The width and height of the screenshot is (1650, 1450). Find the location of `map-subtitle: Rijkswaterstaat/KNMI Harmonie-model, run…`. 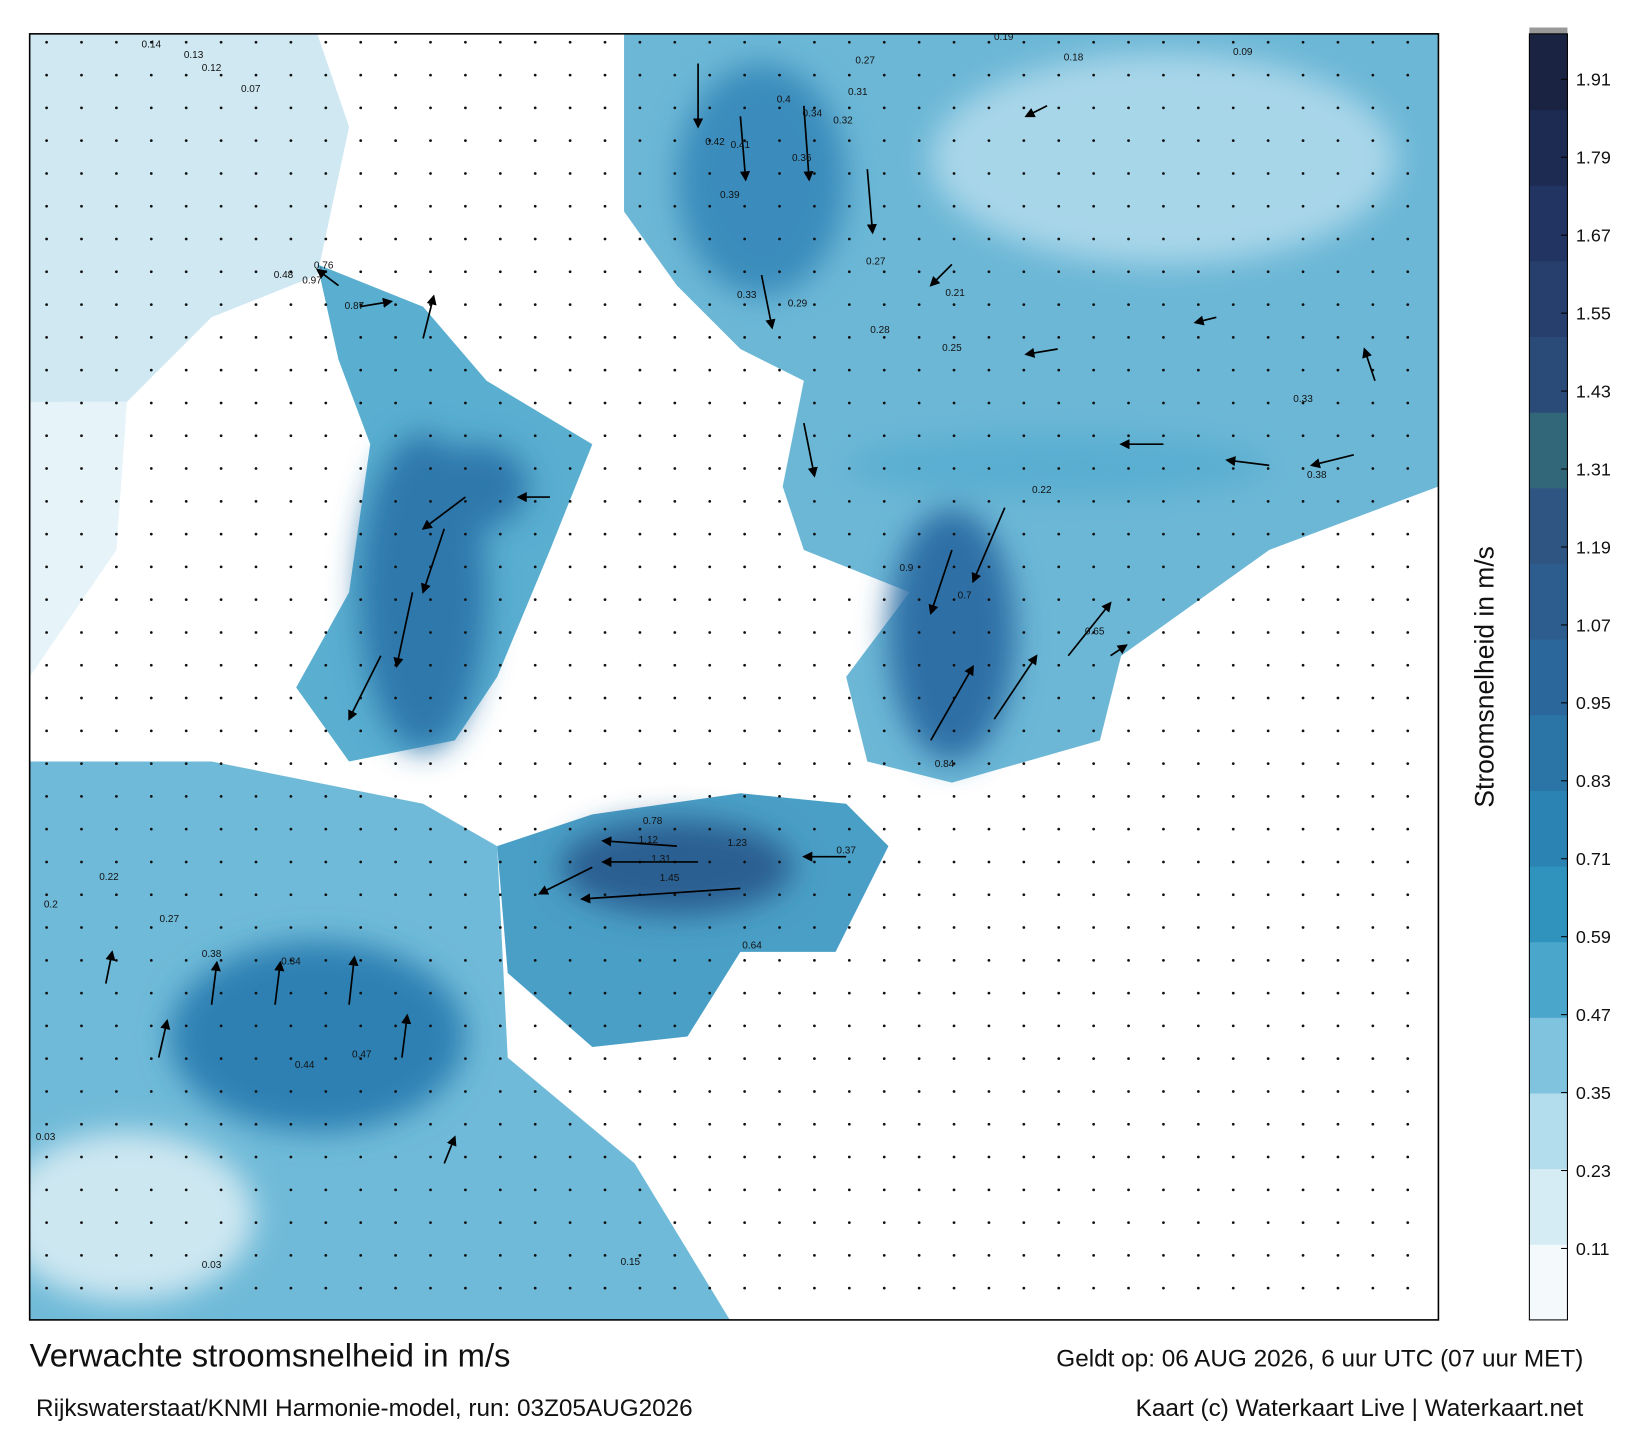

map-subtitle: Rijkswaterstaat/KNMI Harmonie-model, run… is located at coordinates (364, 1408).